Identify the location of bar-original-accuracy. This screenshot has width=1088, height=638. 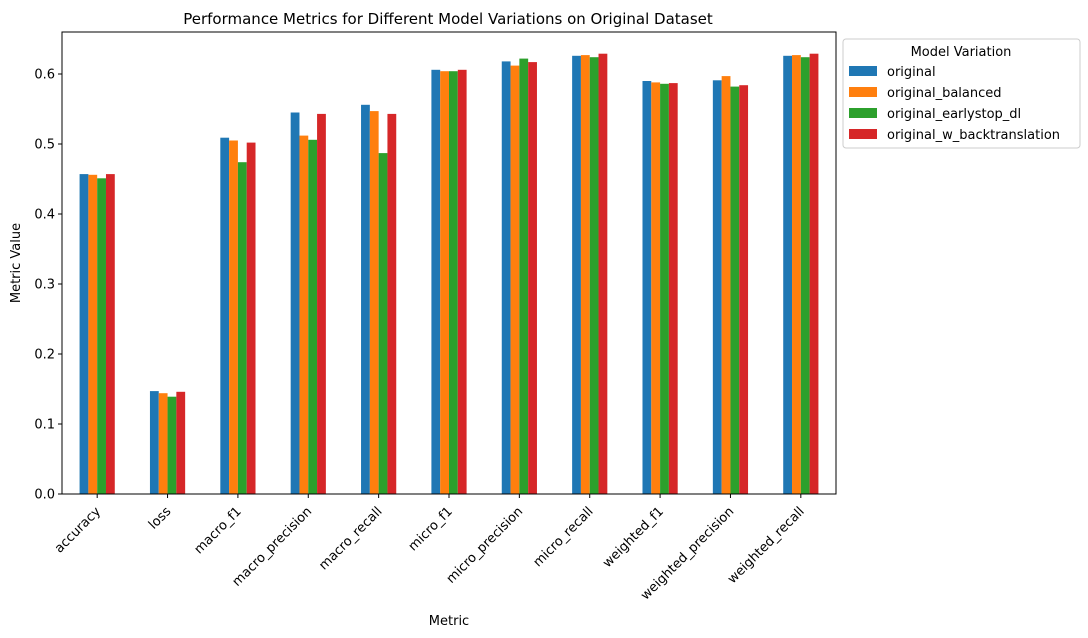
(84, 334).